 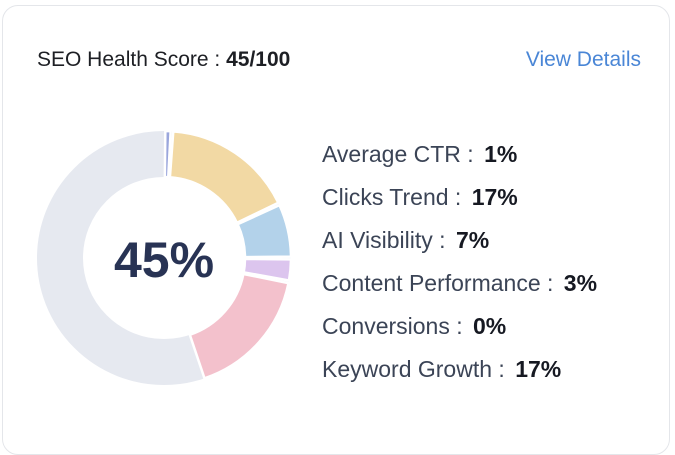 I want to click on metric-average-ctr: Average CTR : 1%, so click(x=420, y=154).